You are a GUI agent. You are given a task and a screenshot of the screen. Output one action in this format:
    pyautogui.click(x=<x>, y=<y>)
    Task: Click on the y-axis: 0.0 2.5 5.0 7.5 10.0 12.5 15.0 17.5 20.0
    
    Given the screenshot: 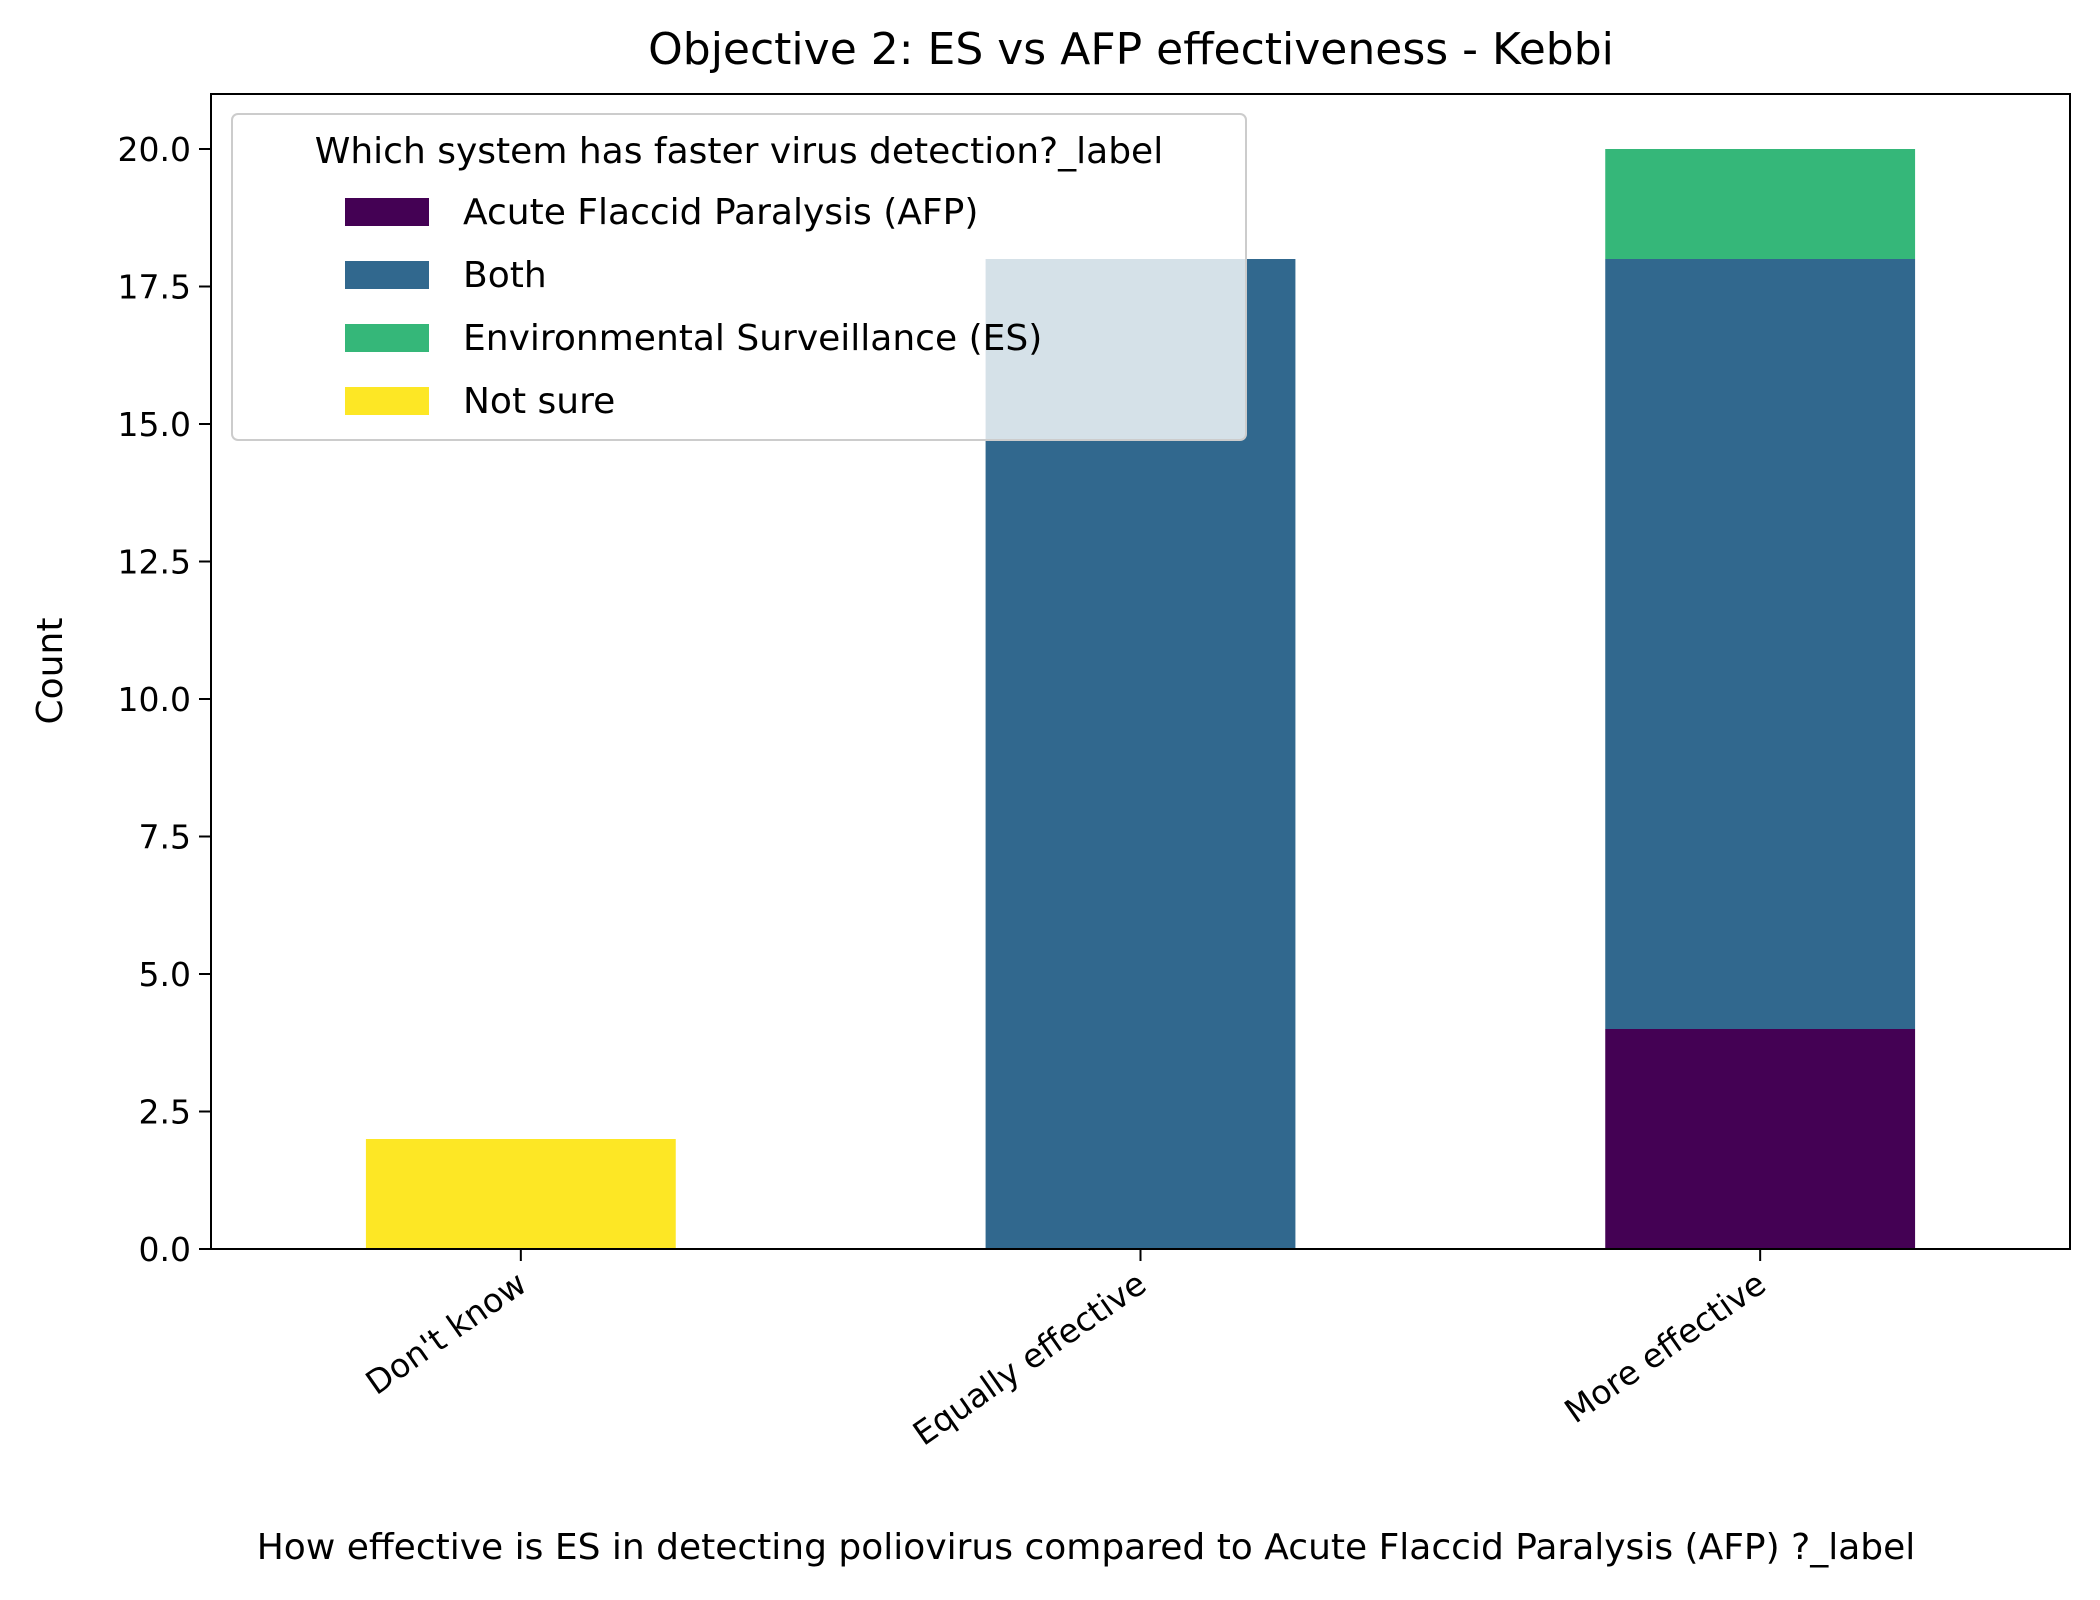 What is the action you would take?
    pyautogui.click(x=164, y=699)
    